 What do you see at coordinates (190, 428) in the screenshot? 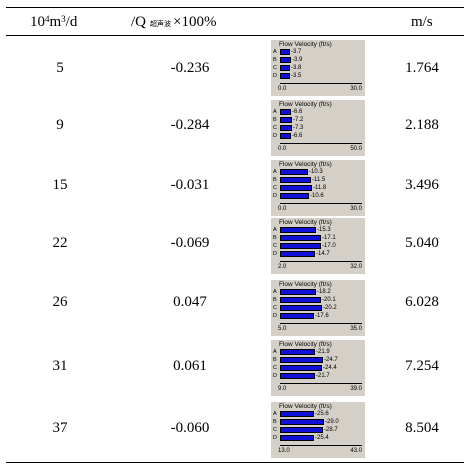
I see `deviation-cell: -0.060` at bounding box center [190, 428].